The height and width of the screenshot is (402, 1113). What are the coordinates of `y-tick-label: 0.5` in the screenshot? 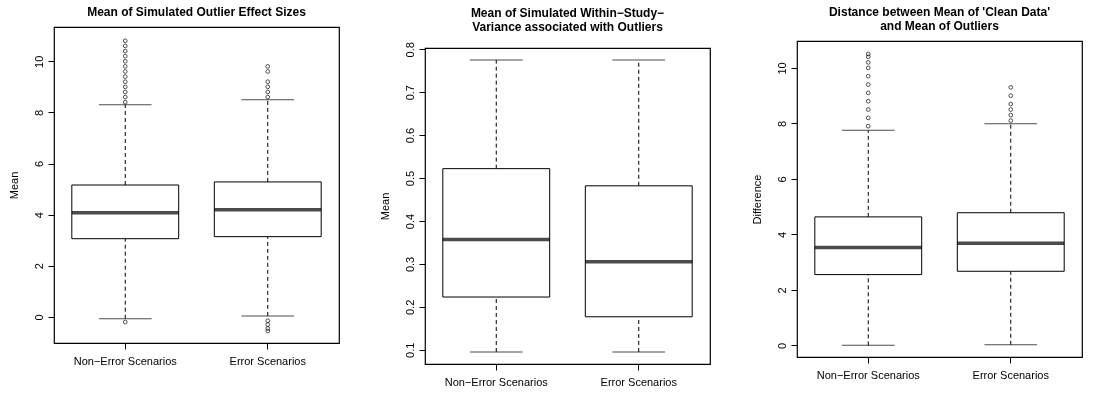 It's located at (409, 178).